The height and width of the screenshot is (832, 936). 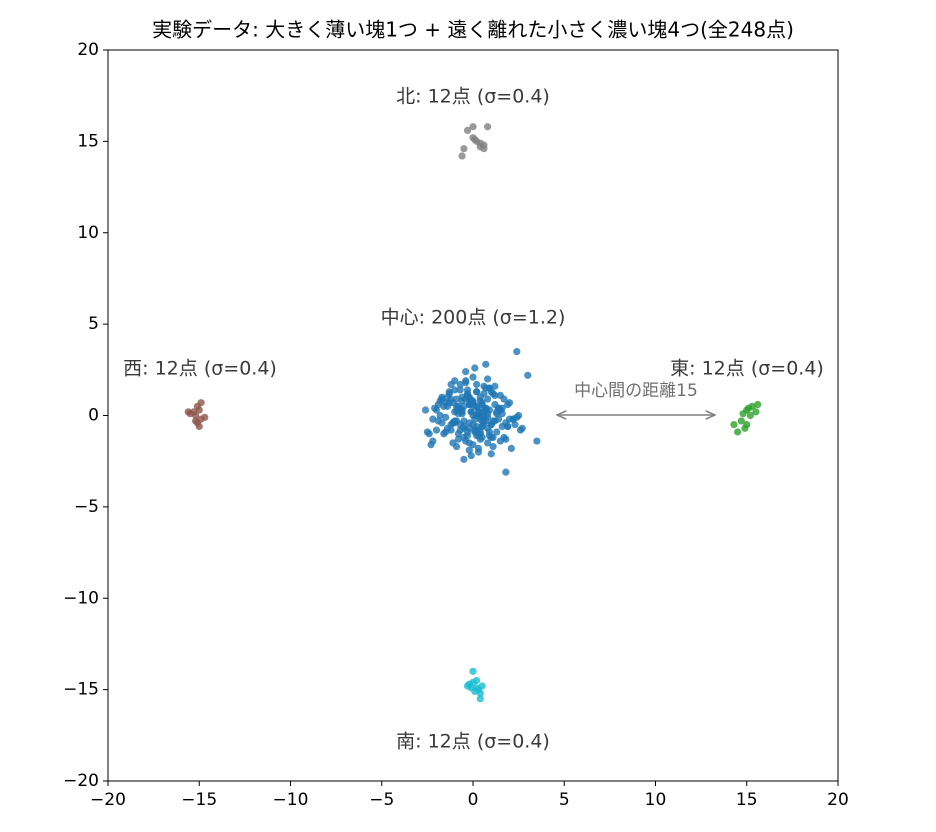 I want to click on y-tick-label: −10, so click(x=81, y=598).